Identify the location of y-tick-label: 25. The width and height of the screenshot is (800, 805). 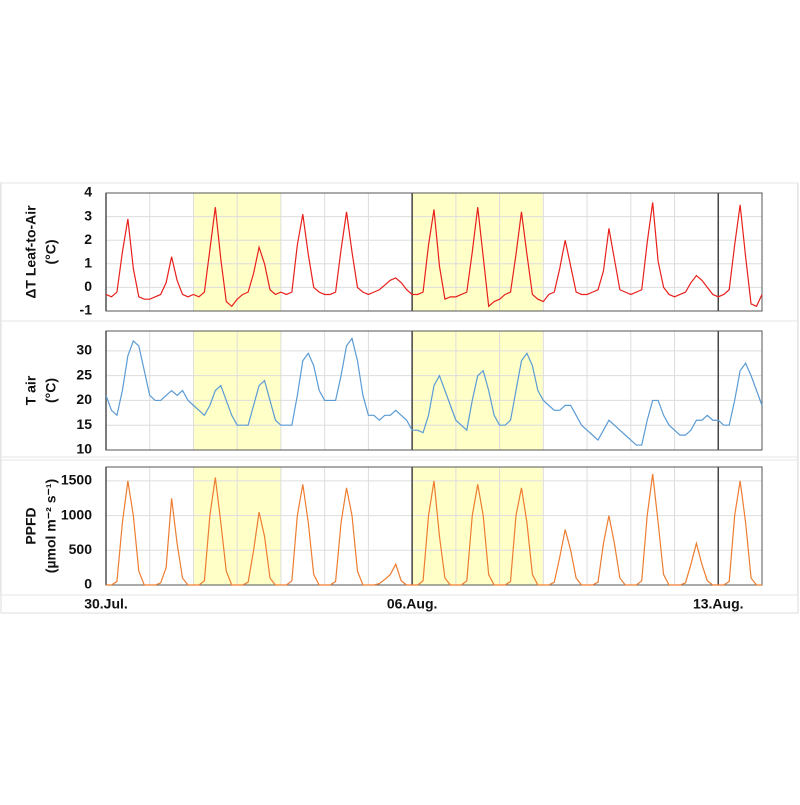
(84, 374).